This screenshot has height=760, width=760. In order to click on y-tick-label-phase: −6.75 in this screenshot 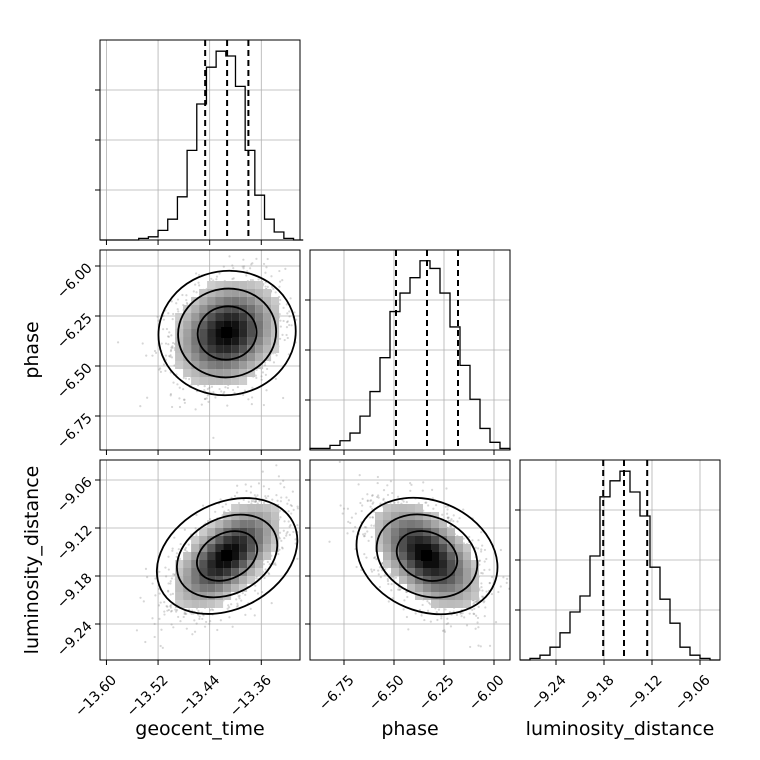, I will do `click(75, 431)`.